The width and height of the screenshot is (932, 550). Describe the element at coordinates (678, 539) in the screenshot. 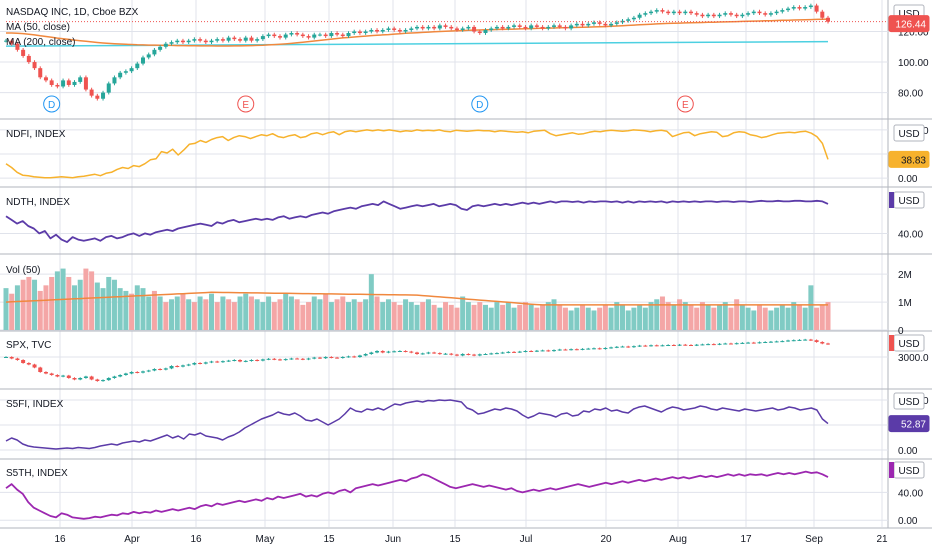

I see `x-axis-tick-label: Aug` at that location.